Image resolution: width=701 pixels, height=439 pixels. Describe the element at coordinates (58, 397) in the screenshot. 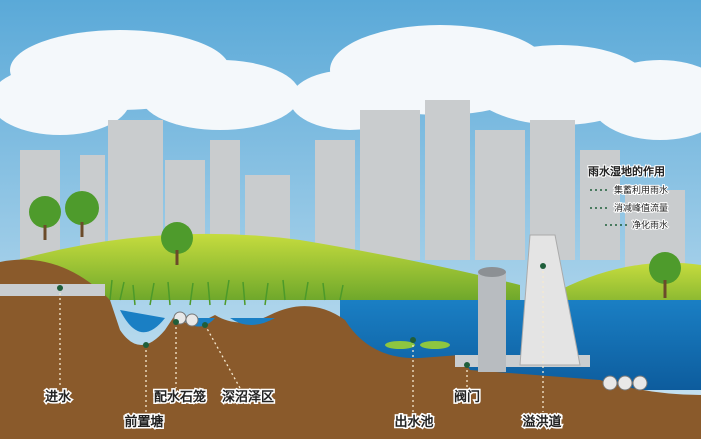

I see `label: 进水` at that location.